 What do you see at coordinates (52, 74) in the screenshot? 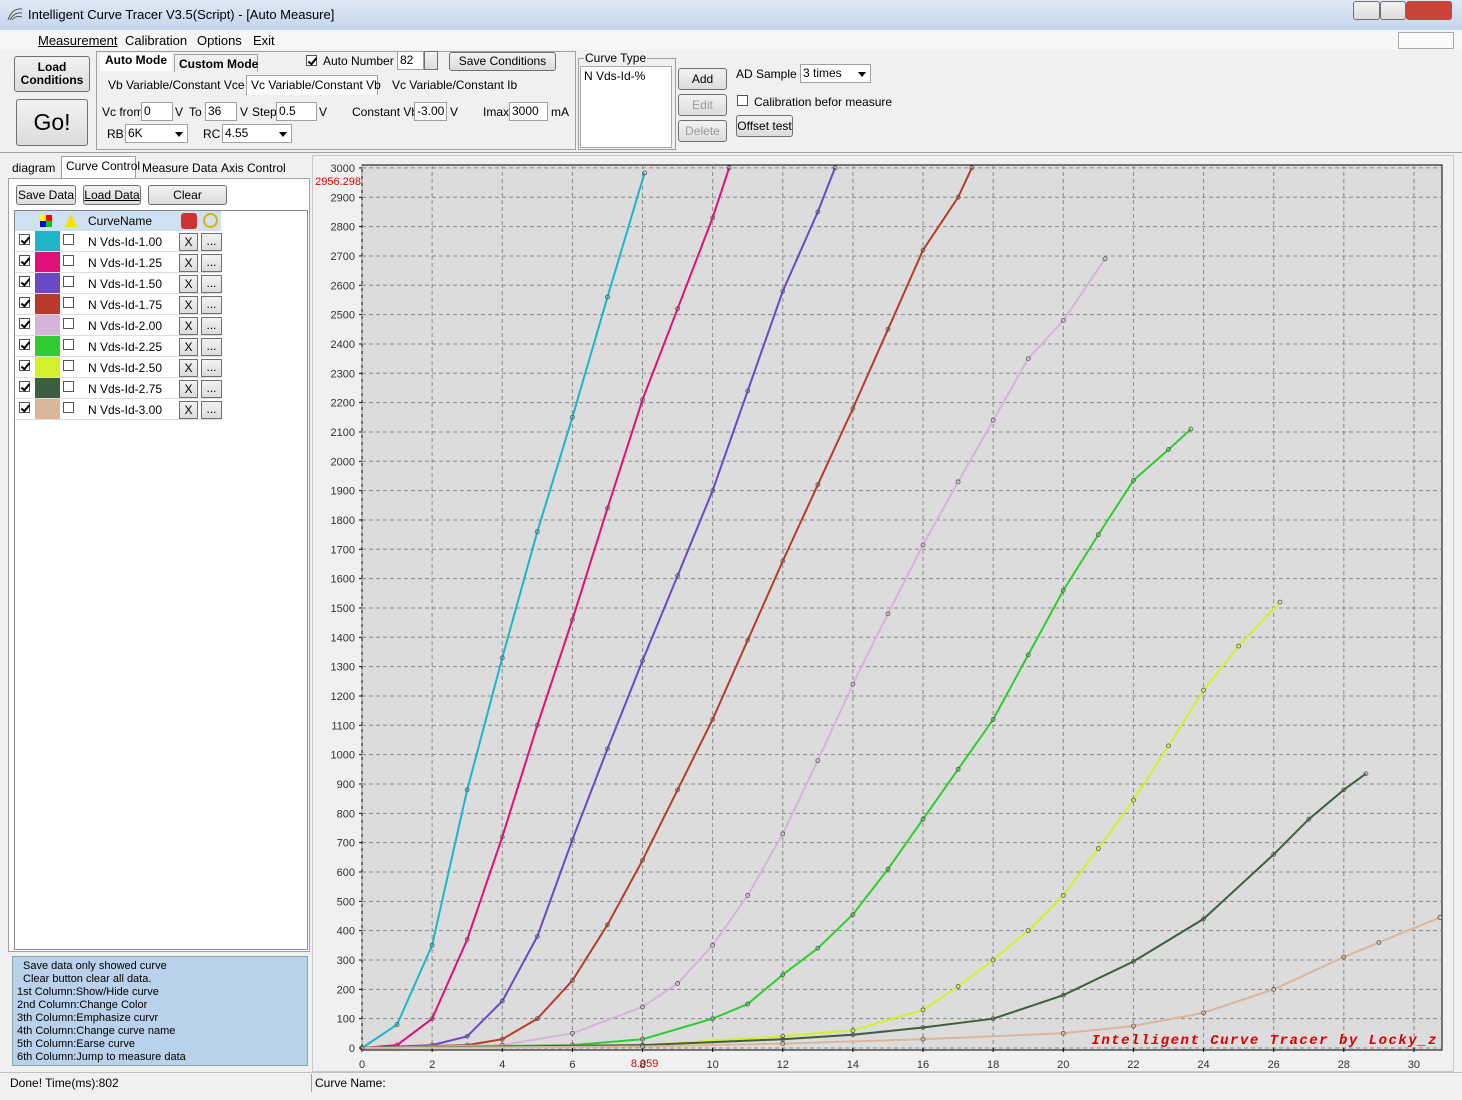
I see `load-conditions-button: Load Conditions` at bounding box center [52, 74].